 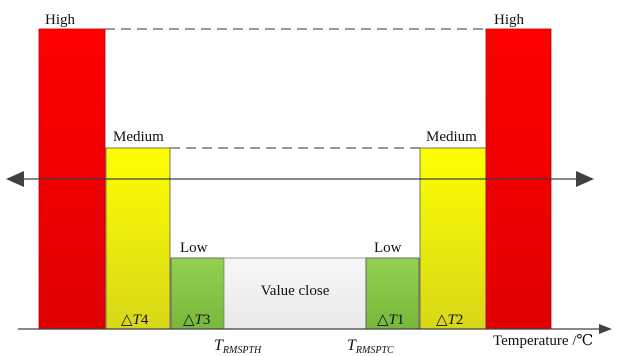 I want to click on low-bar-left, so click(x=197, y=293).